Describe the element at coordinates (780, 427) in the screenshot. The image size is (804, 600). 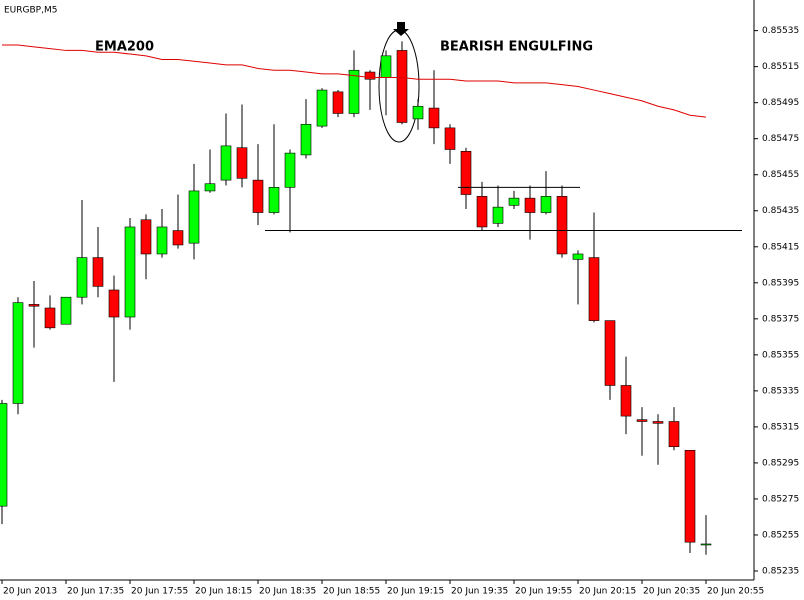
I see `y-tick-label: 0.85315` at that location.